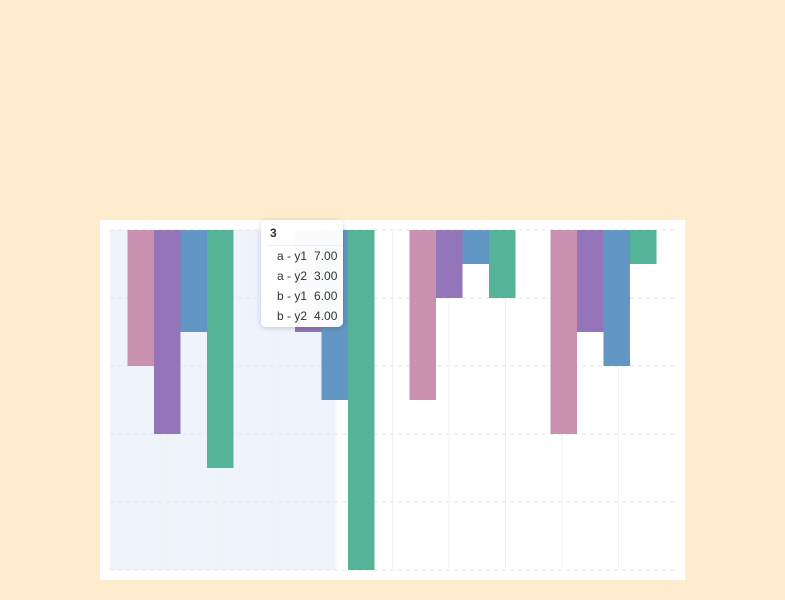 The image size is (785, 600). Describe the element at coordinates (292, 276) in the screenshot. I see `tooltip-row-label: a - y2` at that location.